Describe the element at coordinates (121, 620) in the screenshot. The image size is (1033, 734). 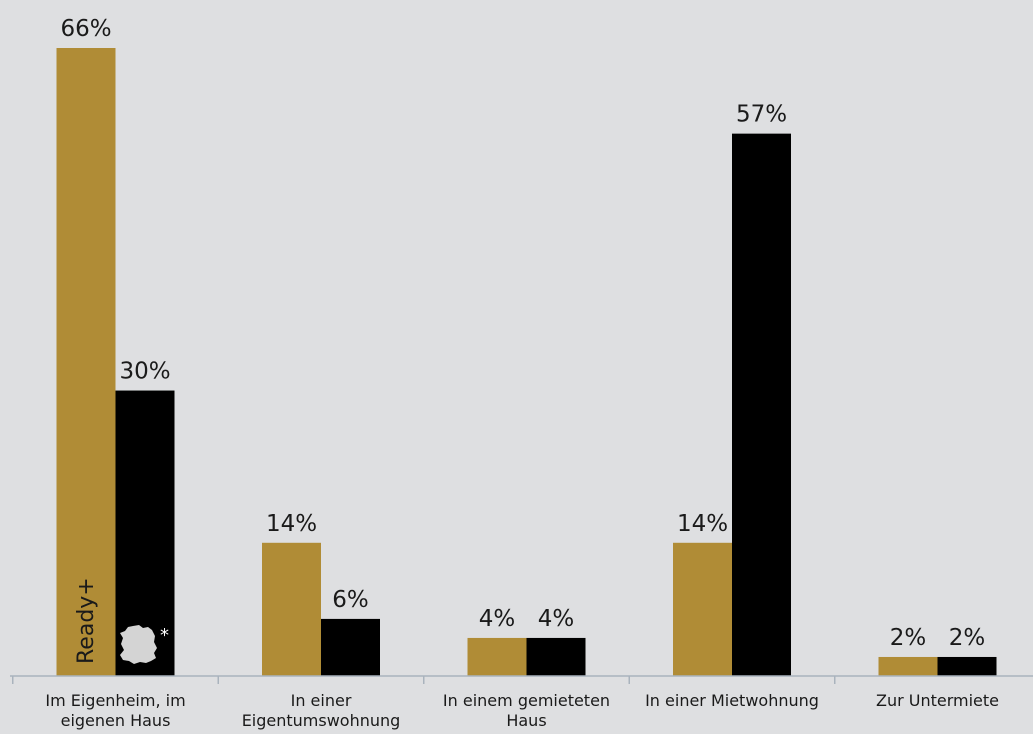
I see `legend: Ready+ *` at that location.